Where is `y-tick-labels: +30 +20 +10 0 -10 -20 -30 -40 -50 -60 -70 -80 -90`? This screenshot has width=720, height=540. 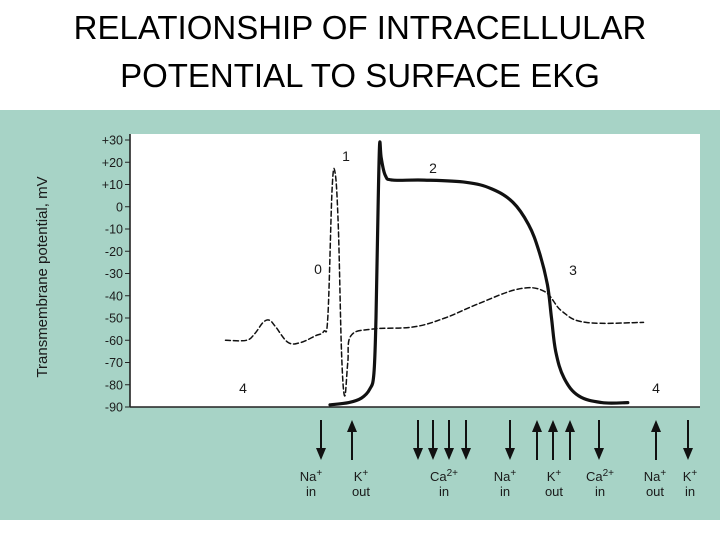
y-tick-labels: +30 +20 +10 0 -10 -20 -30 -40 -50 -60 -70 -80 -90 is located at coordinates (116, 274).